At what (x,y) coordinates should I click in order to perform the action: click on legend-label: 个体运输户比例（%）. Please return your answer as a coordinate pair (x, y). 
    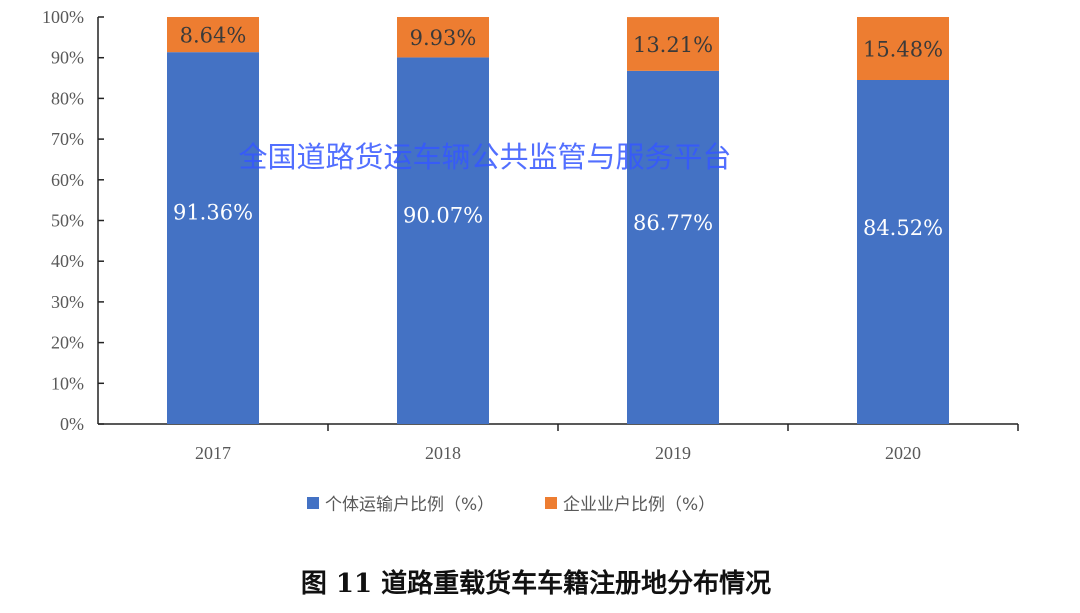
    Looking at the image, I should click on (409, 505).